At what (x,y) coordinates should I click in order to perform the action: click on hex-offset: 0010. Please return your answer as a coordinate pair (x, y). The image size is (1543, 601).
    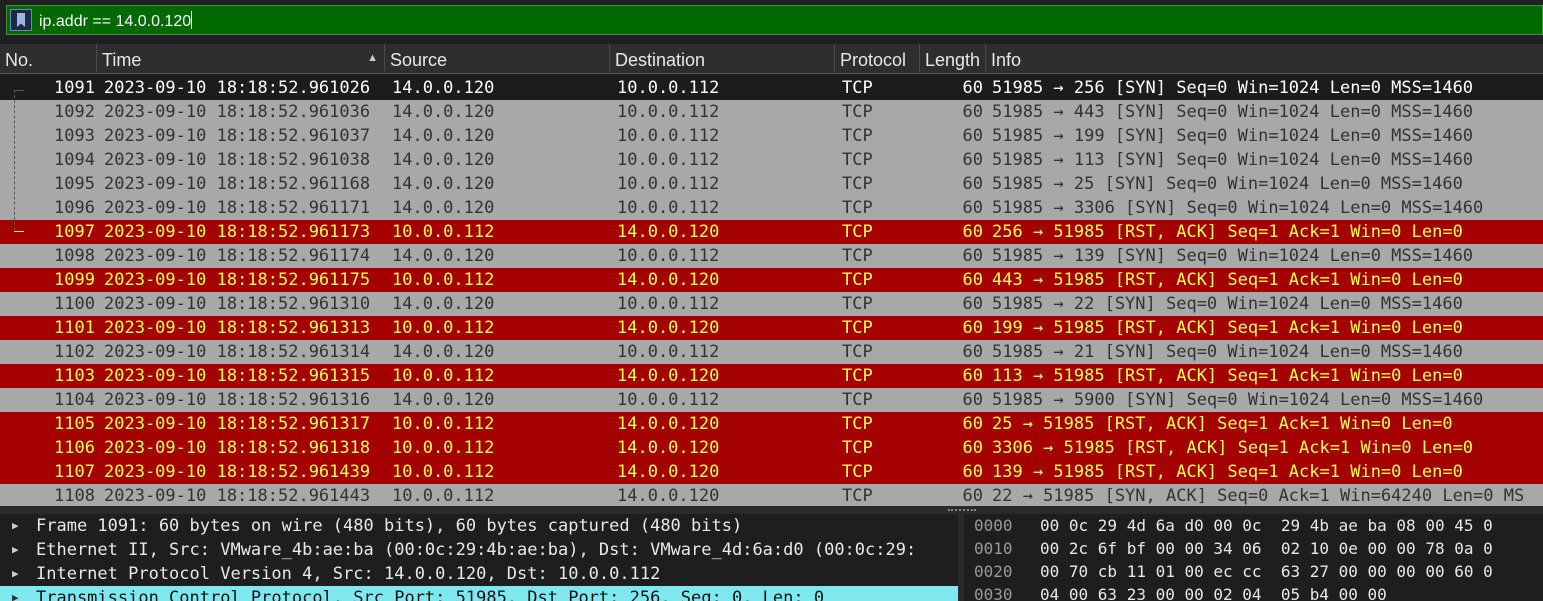
    Looking at the image, I should click on (993, 548).